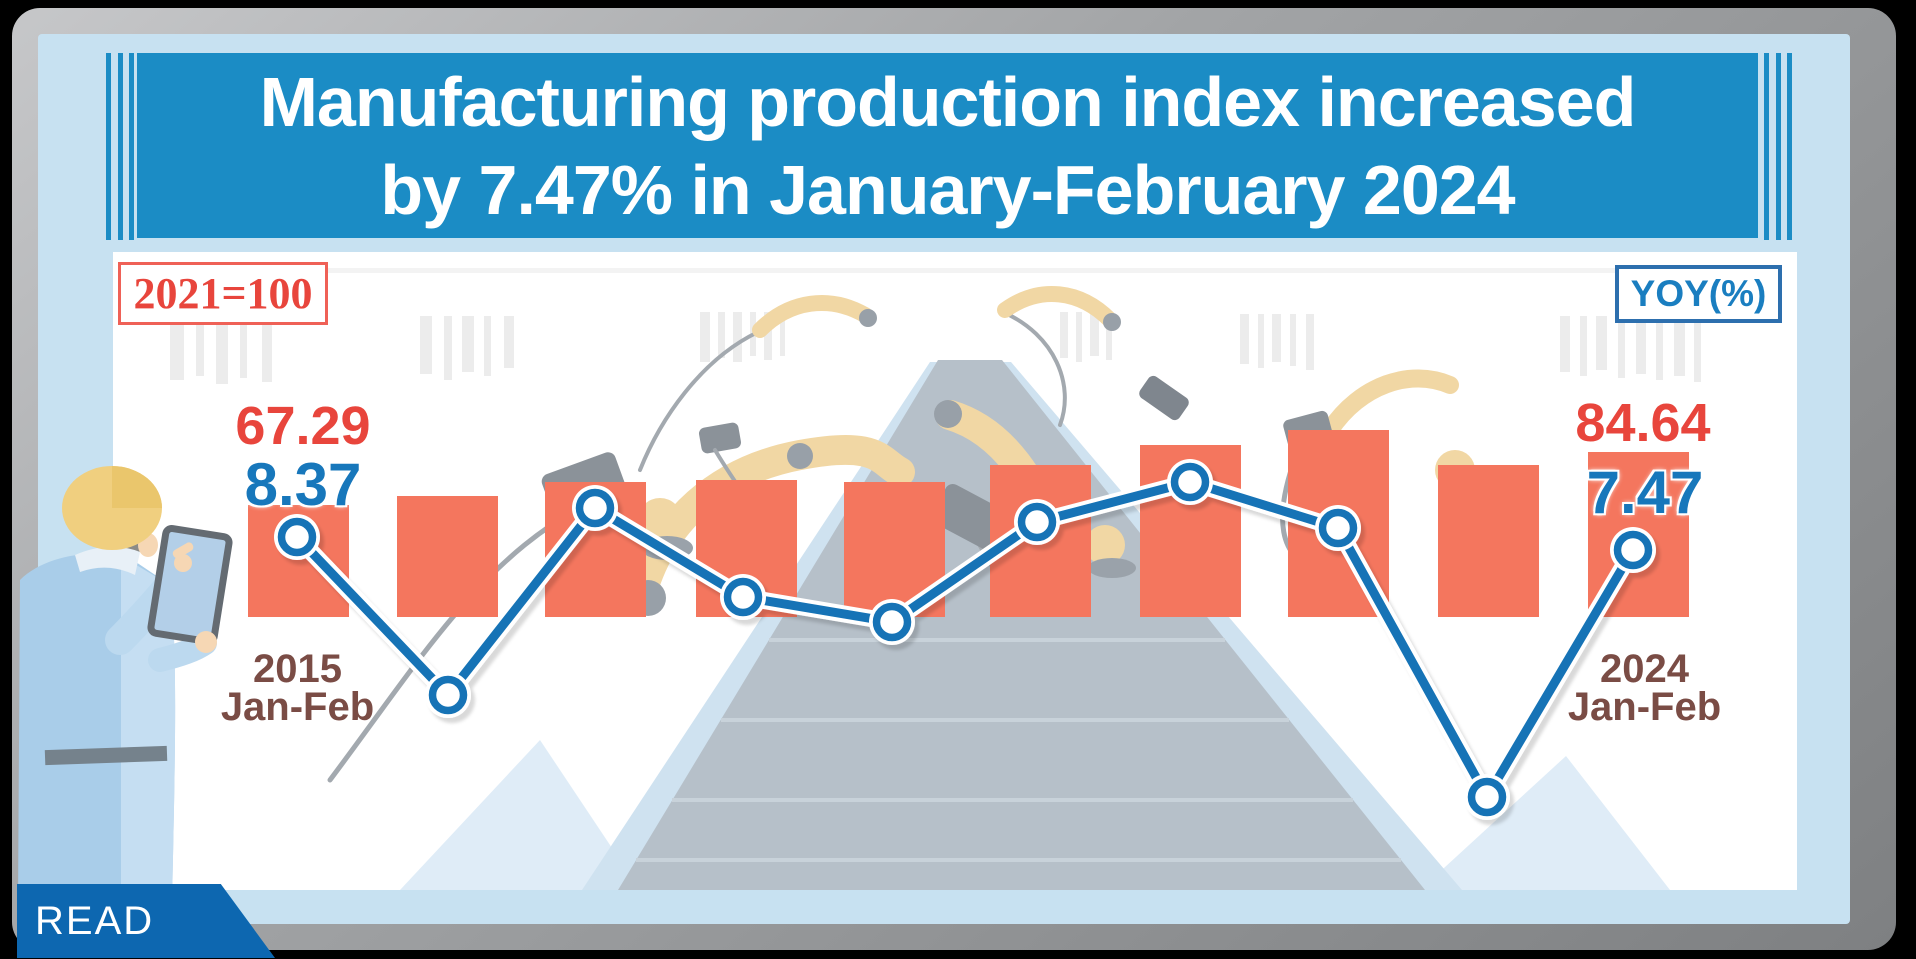 Image resolution: width=1916 pixels, height=959 pixels. I want to click on start-year: 2015, so click(297, 669).